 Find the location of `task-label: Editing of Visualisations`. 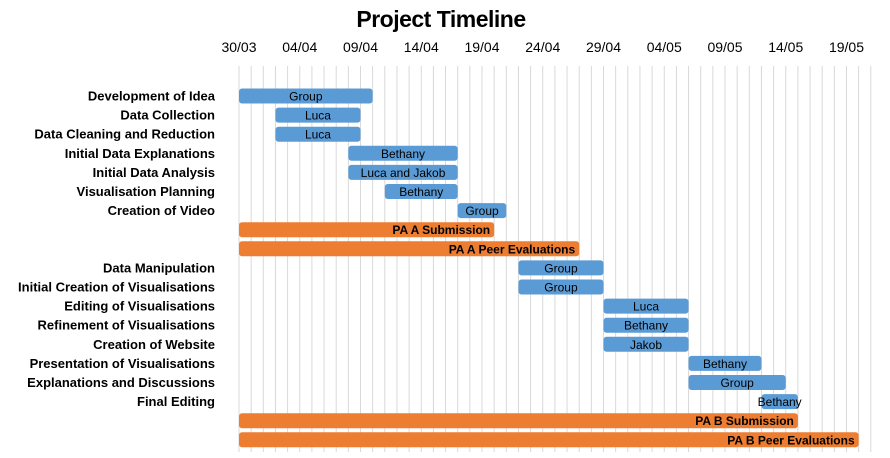

task-label: Editing of Visualisations is located at coordinates (139, 306).